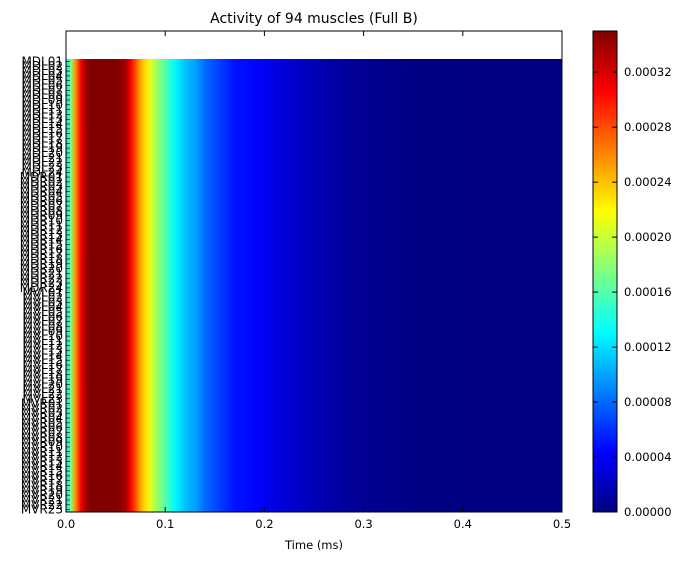 The height and width of the screenshot is (561, 689). I want to click on x-tick-label: 0.0, so click(66, 524).